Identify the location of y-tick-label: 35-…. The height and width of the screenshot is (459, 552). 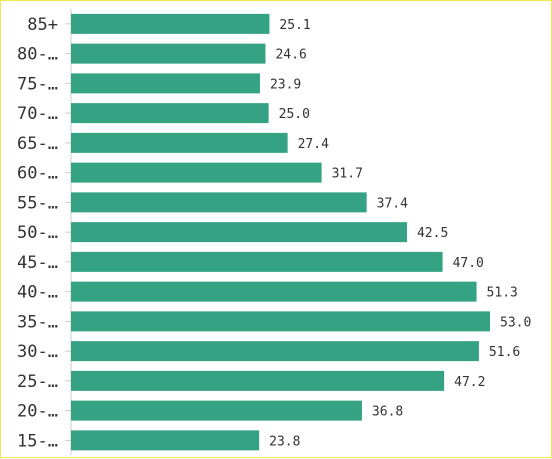
(37, 322).